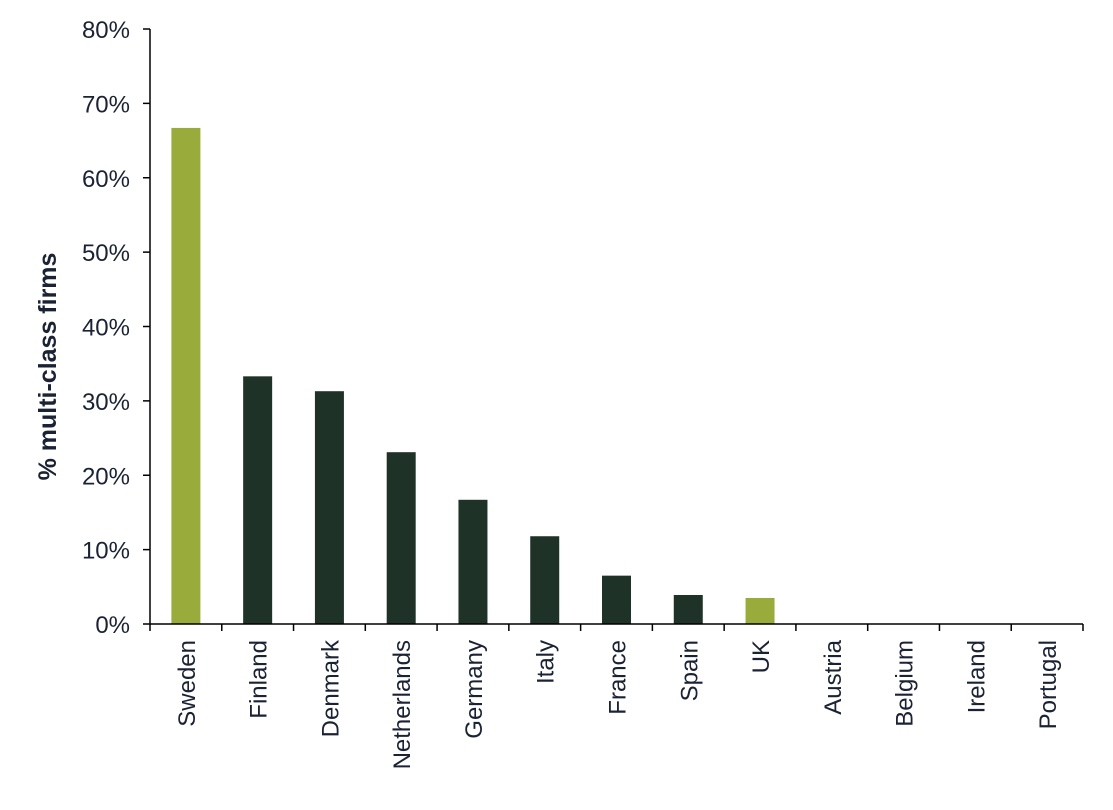  What do you see at coordinates (106, 328) in the screenshot?
I see `y-tick-label: 40%` at bounding box center [106, 328].